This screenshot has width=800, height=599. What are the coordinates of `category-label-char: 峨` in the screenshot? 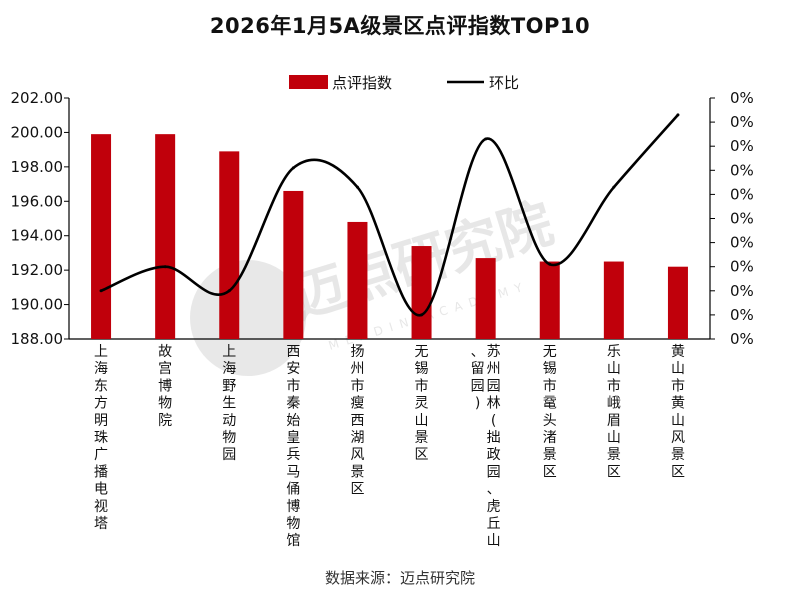 It's located at (614, 404).